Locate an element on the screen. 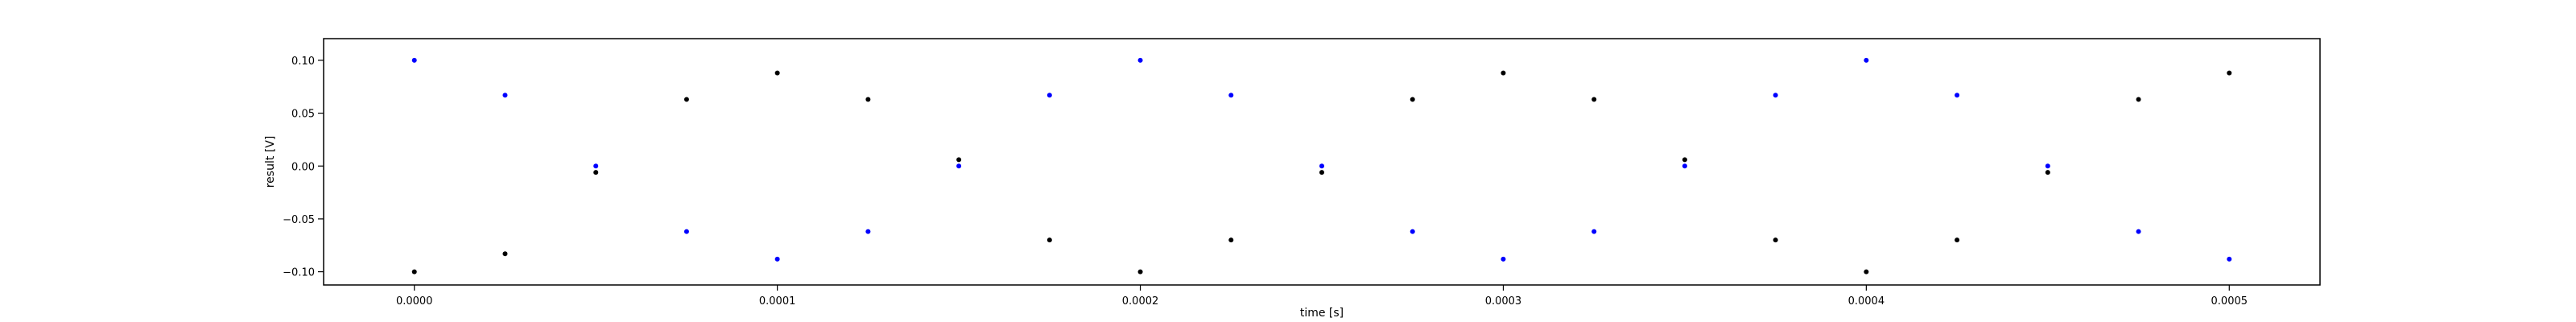  x-axis: 0.0000 0.0001 0.0002 0.0003 0.0004 0.0005 is located at coordinates (1322, 296).